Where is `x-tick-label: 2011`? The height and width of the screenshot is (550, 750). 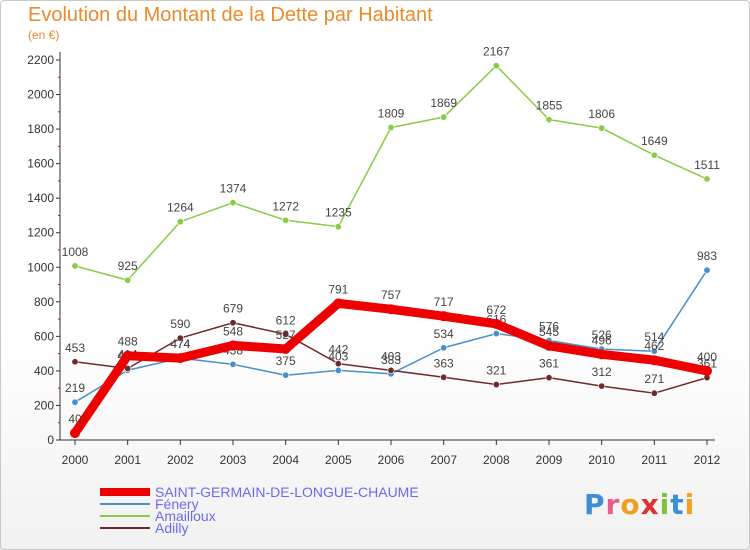
x-tick-label: 2011 is located at coordinates (654, 460).